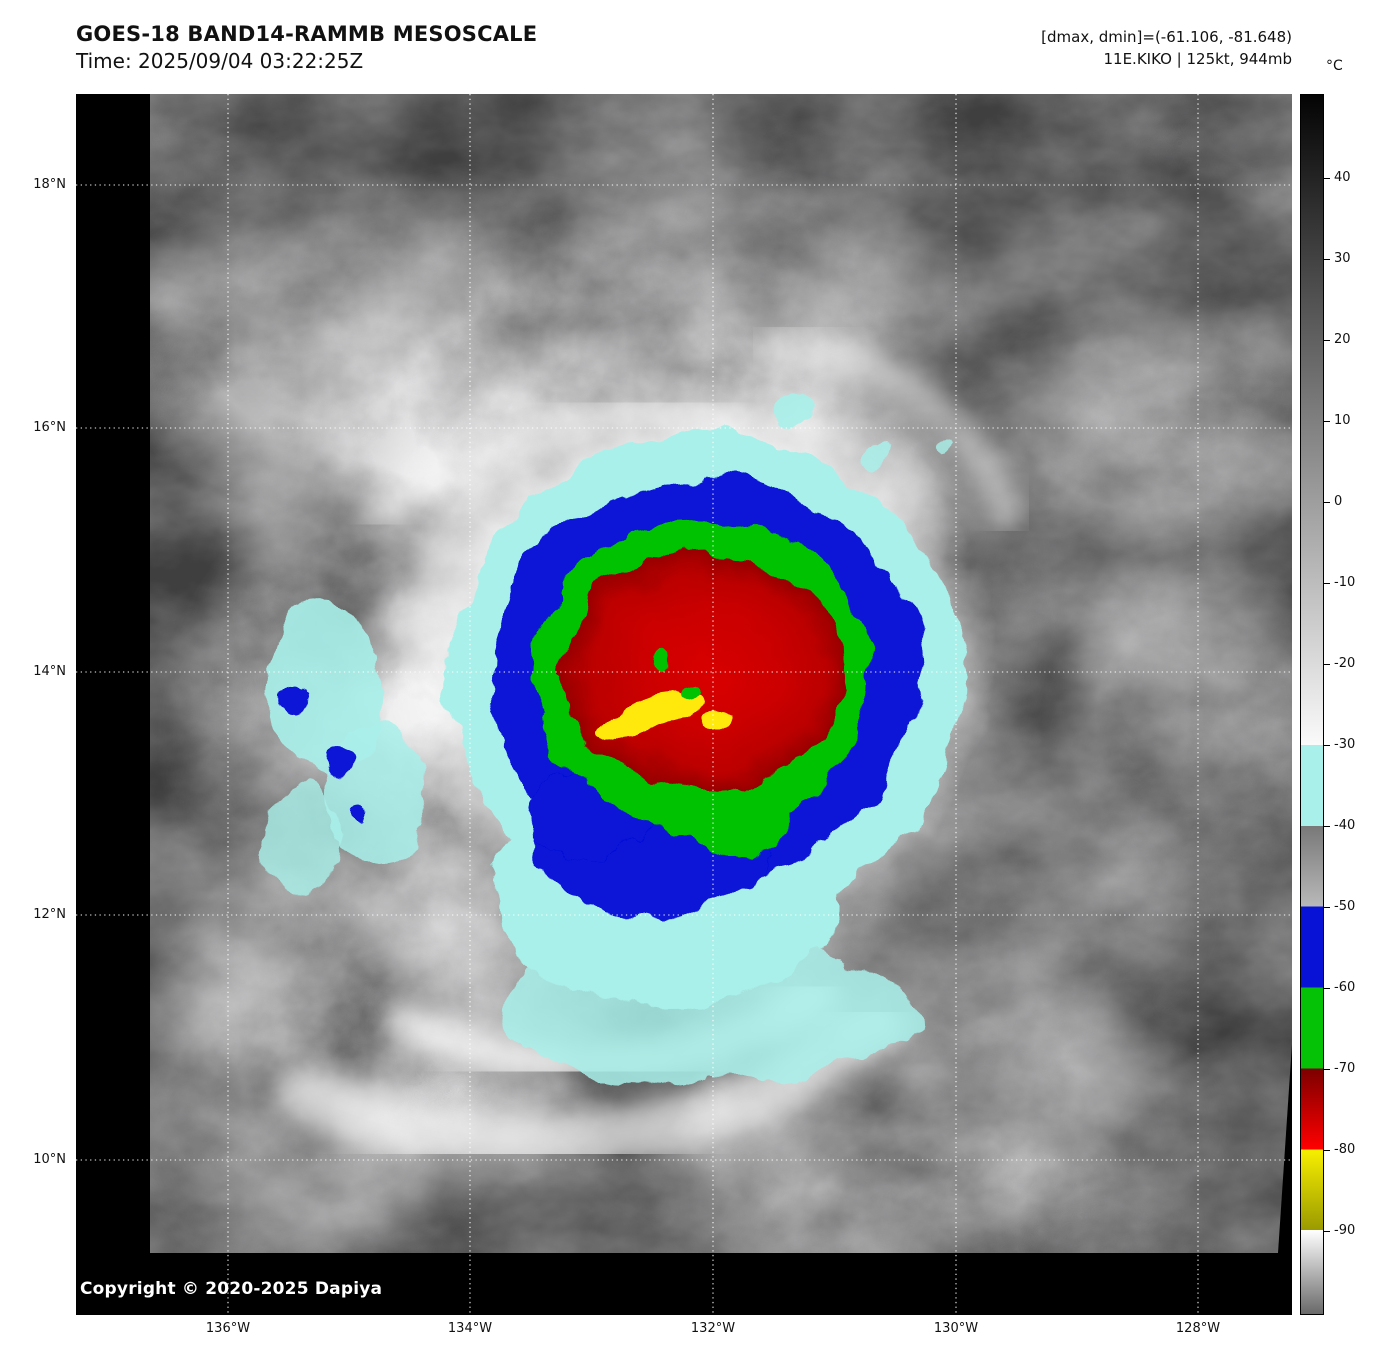 The height and width of the screenshot is (1359, 1390). I want to click on colorbar-tick-label: -60, so click(1345, 987).